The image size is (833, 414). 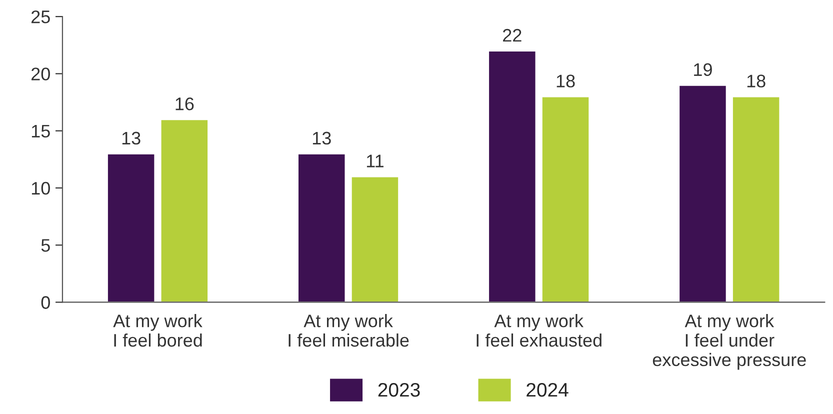 What do you see at coordinates (399, 389) in the screenshot?
I see `legend-label: 2023` at bounding box center [399, 389].